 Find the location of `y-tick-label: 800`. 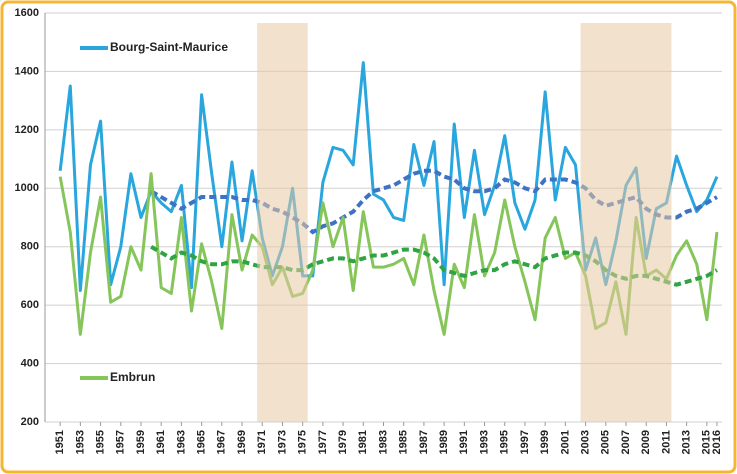

y-tick-label: 800 is located at coordinates (30, 247).